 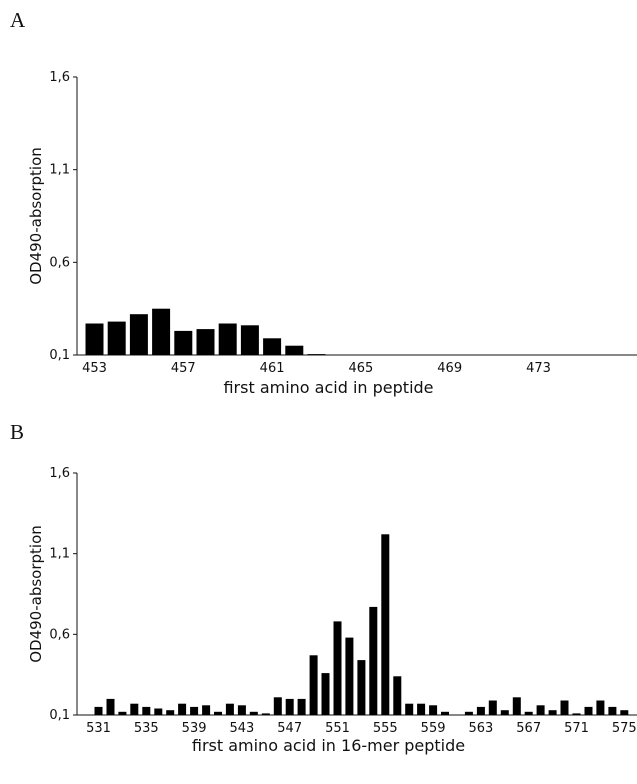 I want to click on x-tick-label: 457, so click(x=183, y=368).